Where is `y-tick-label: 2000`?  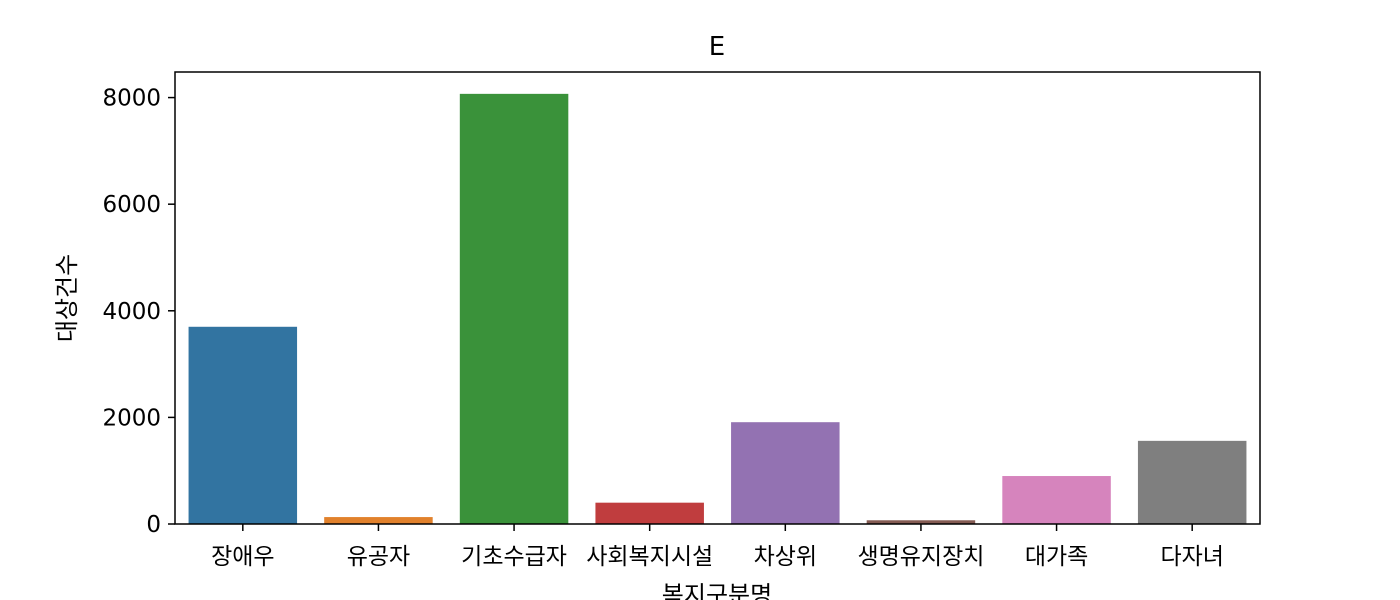
y-tick-label: 2000 is located at coordinates (131, 418).